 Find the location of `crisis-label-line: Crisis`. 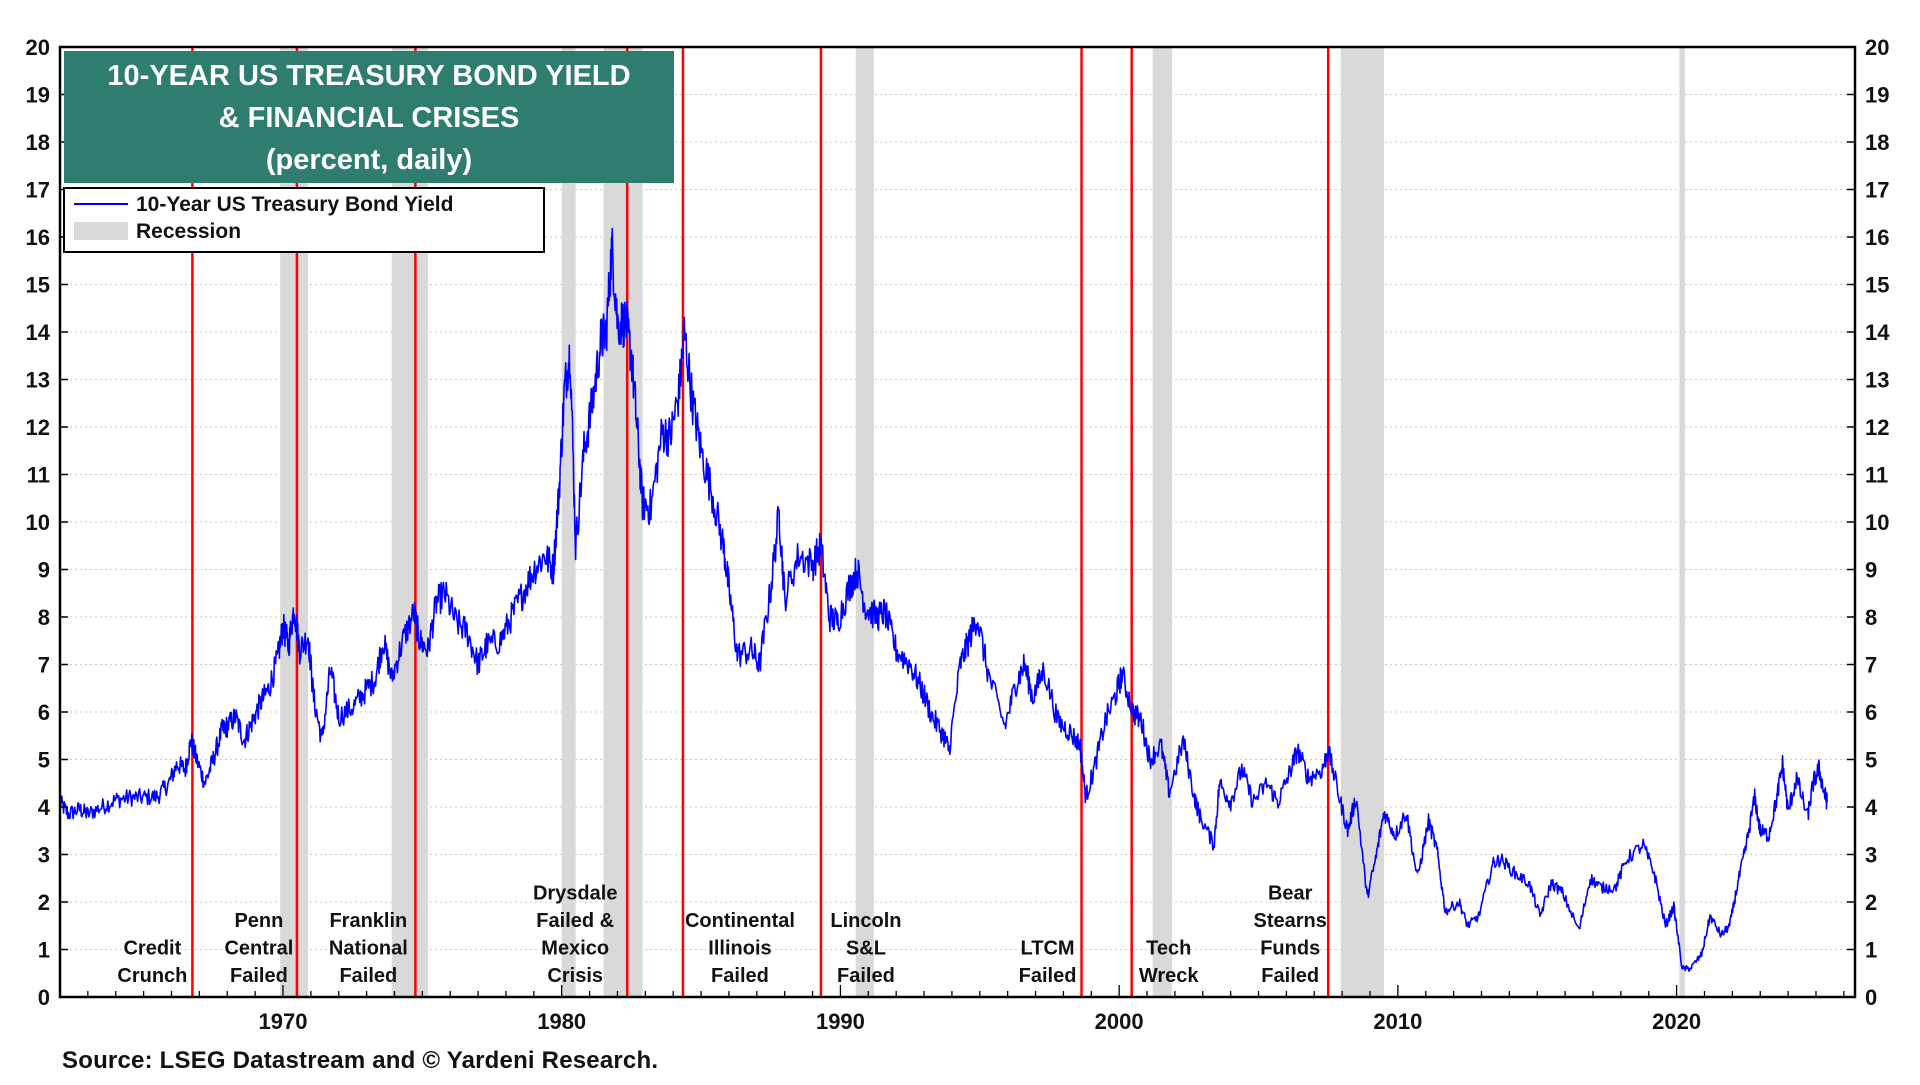

crisis-label-line: Crisis is located at coordinates (575, 976).